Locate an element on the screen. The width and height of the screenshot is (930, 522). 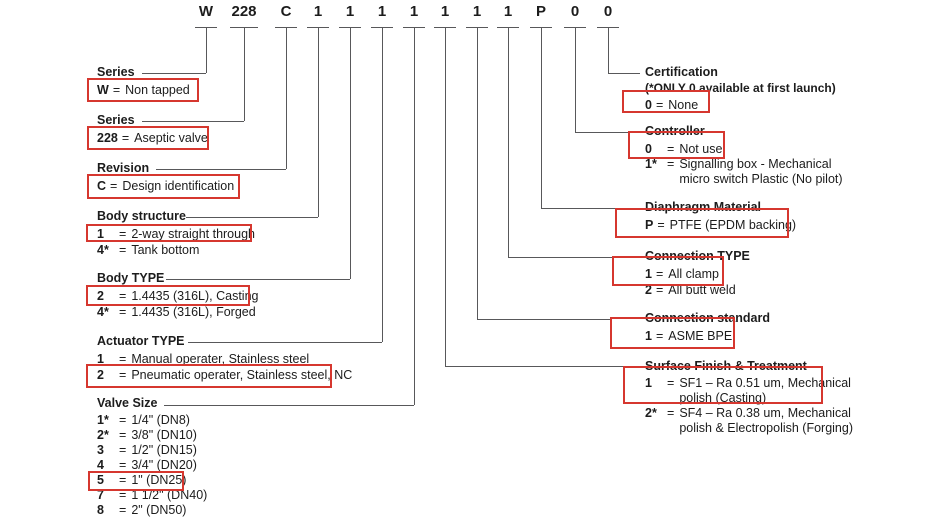
code-segment-3: C is located at coordinates (286, 11).